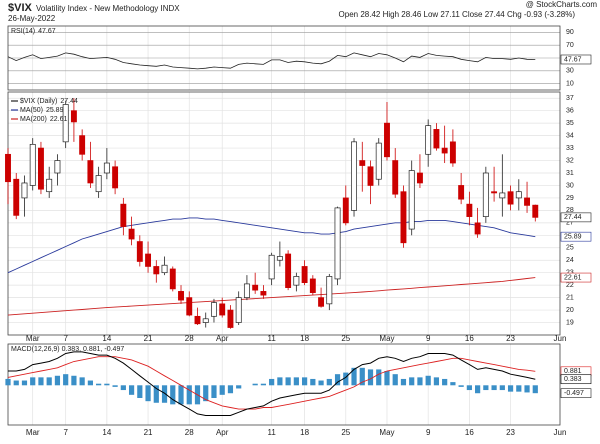 This screenshot has height=444, width=600. Describe the element at coordinates (570, 297) in the screenshot. I see `y-tick-label: 21` at that location.